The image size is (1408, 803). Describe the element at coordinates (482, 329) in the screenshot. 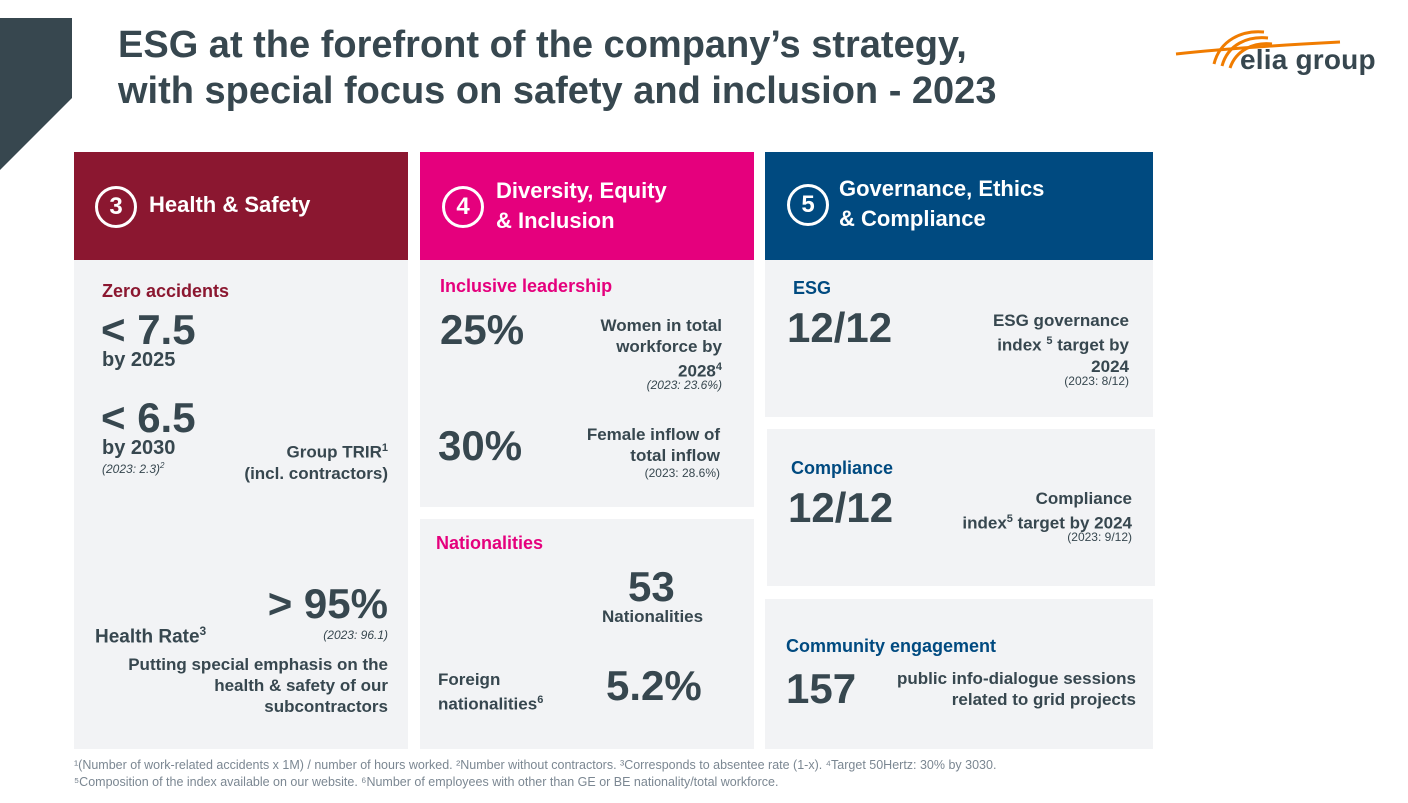

I see `women-workforce-value: 25%` at that location.